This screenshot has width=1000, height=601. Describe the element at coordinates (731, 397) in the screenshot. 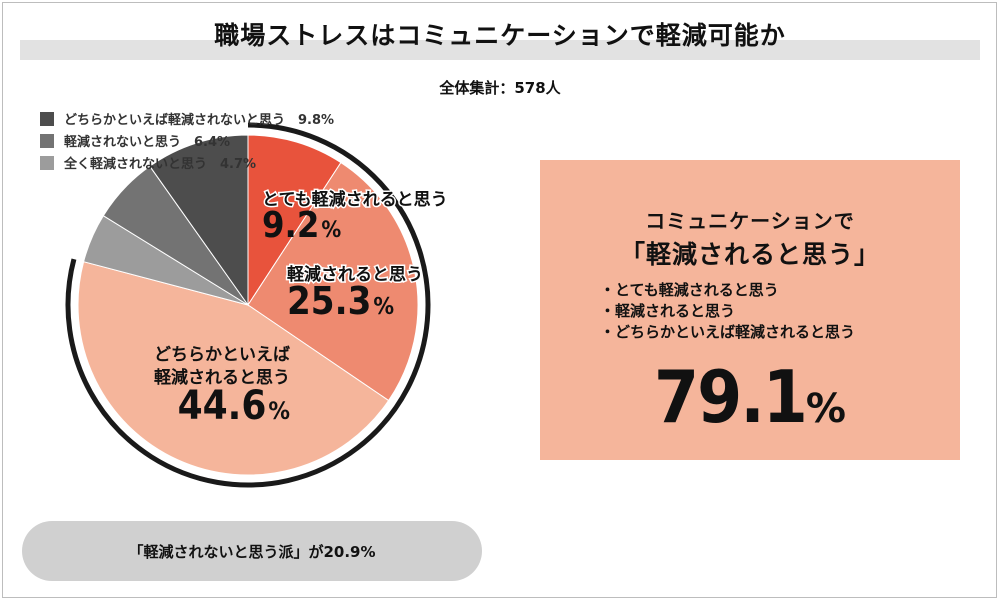

I see `summary-total-value: 79.1` at that location.